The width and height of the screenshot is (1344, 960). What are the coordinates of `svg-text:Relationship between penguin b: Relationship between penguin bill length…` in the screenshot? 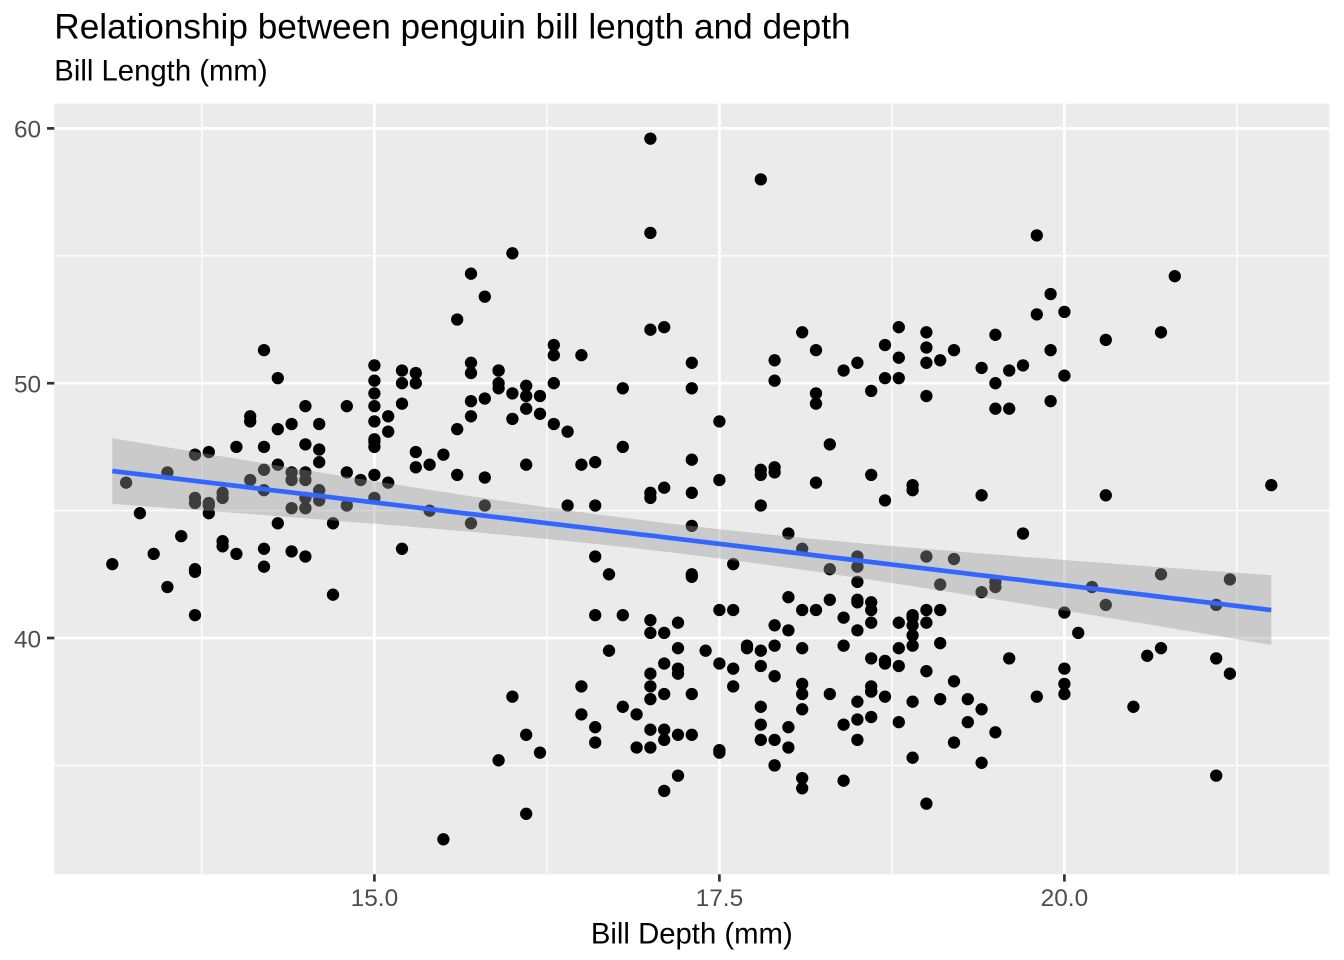 It's located at (452, 27).